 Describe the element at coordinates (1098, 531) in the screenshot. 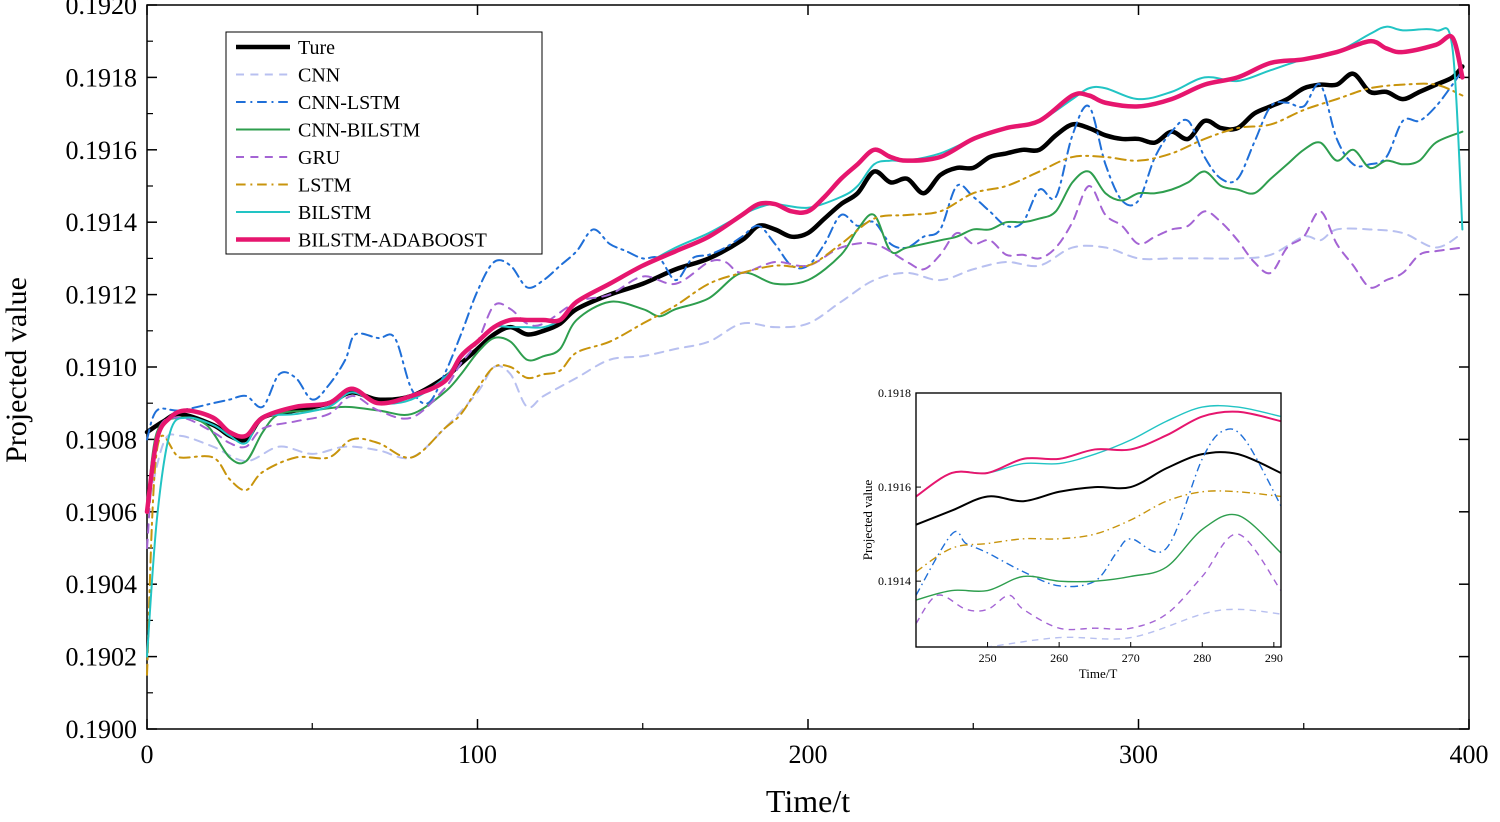

I see `inset-series-line-lstm` at that location.